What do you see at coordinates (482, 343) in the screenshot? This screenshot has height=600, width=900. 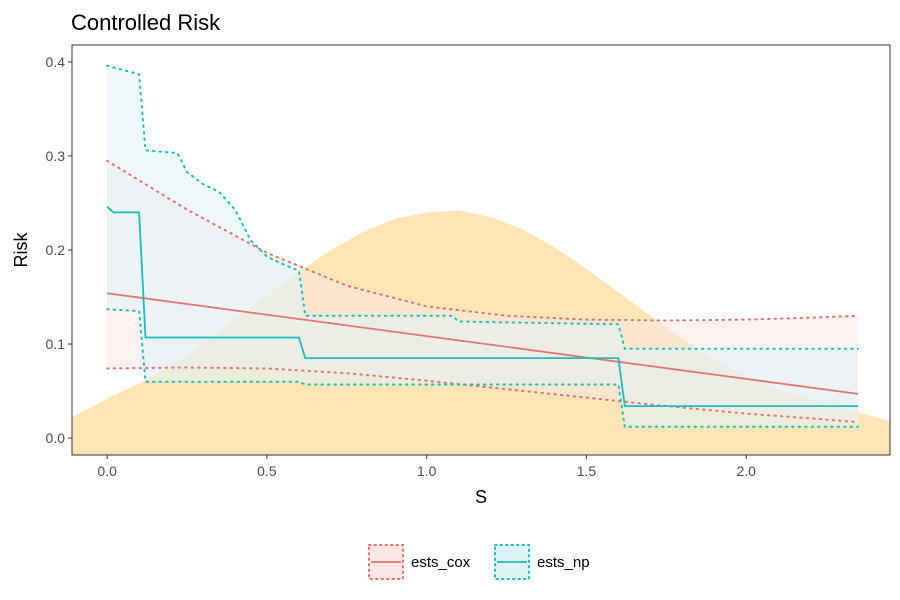 I see `line-ests-cox` at bounding box center [482, 343].